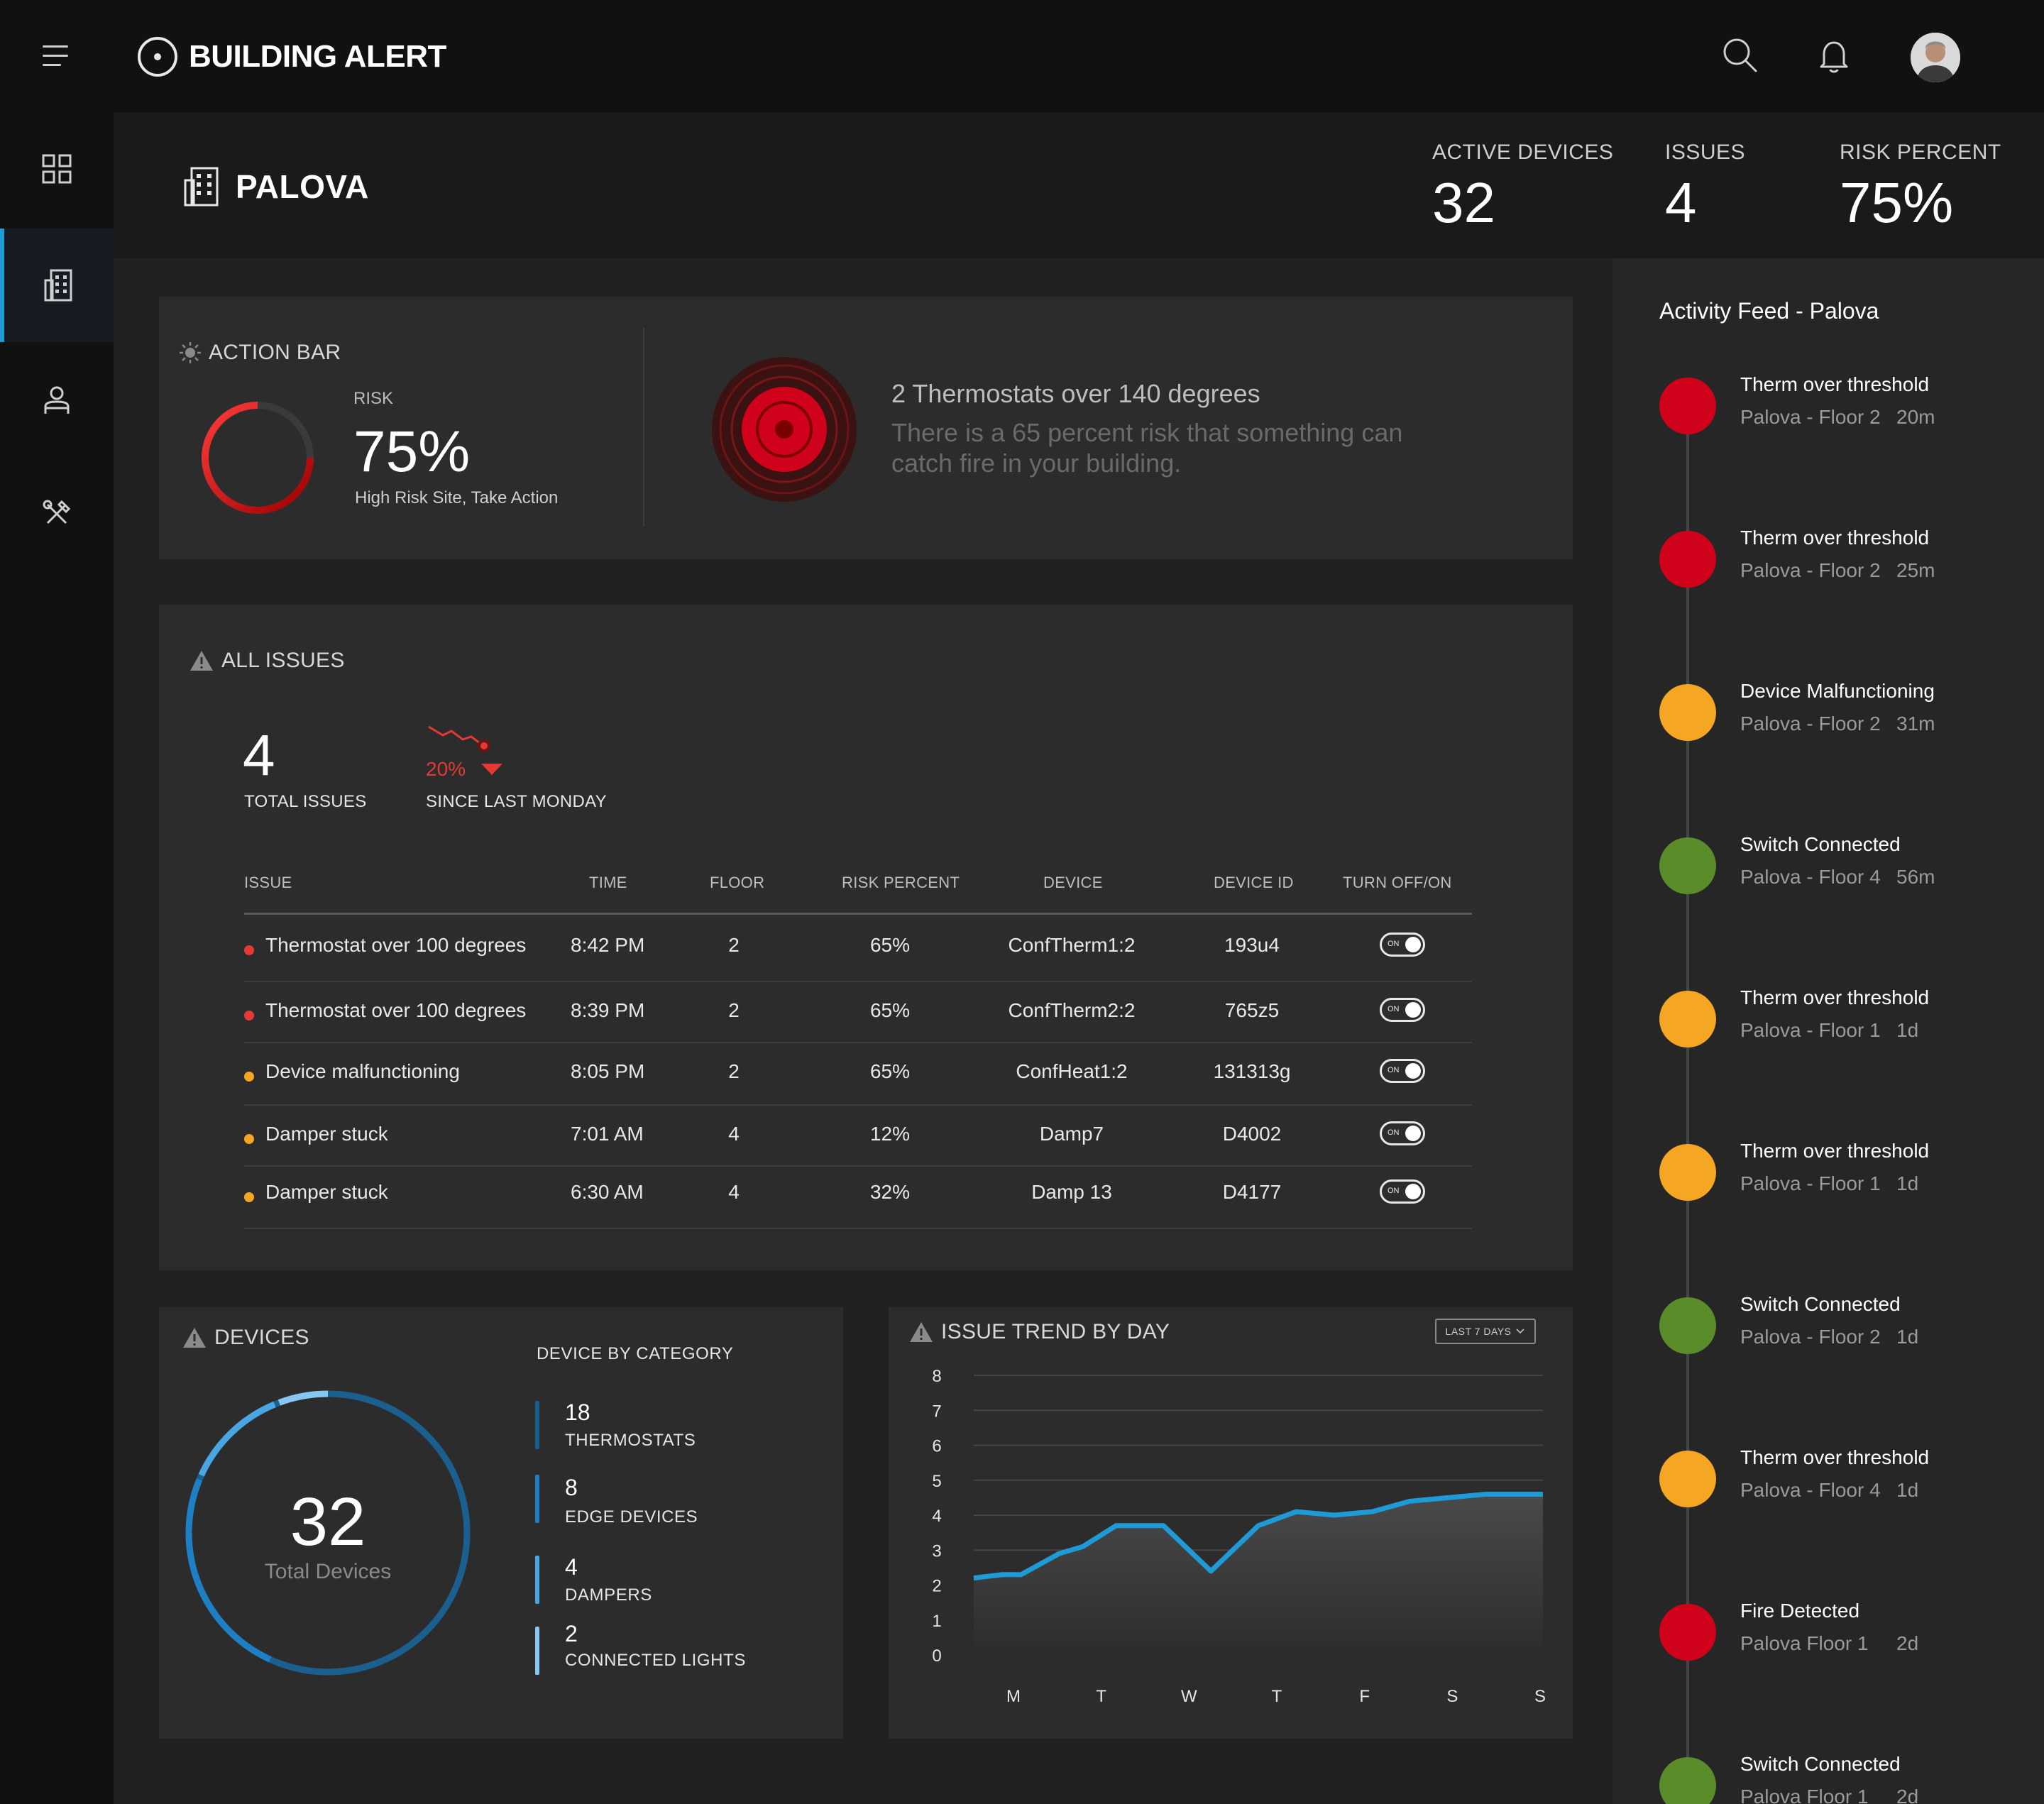 The image size is (2044, 1804). I want to click on donut-segments, so click(328, 1533).